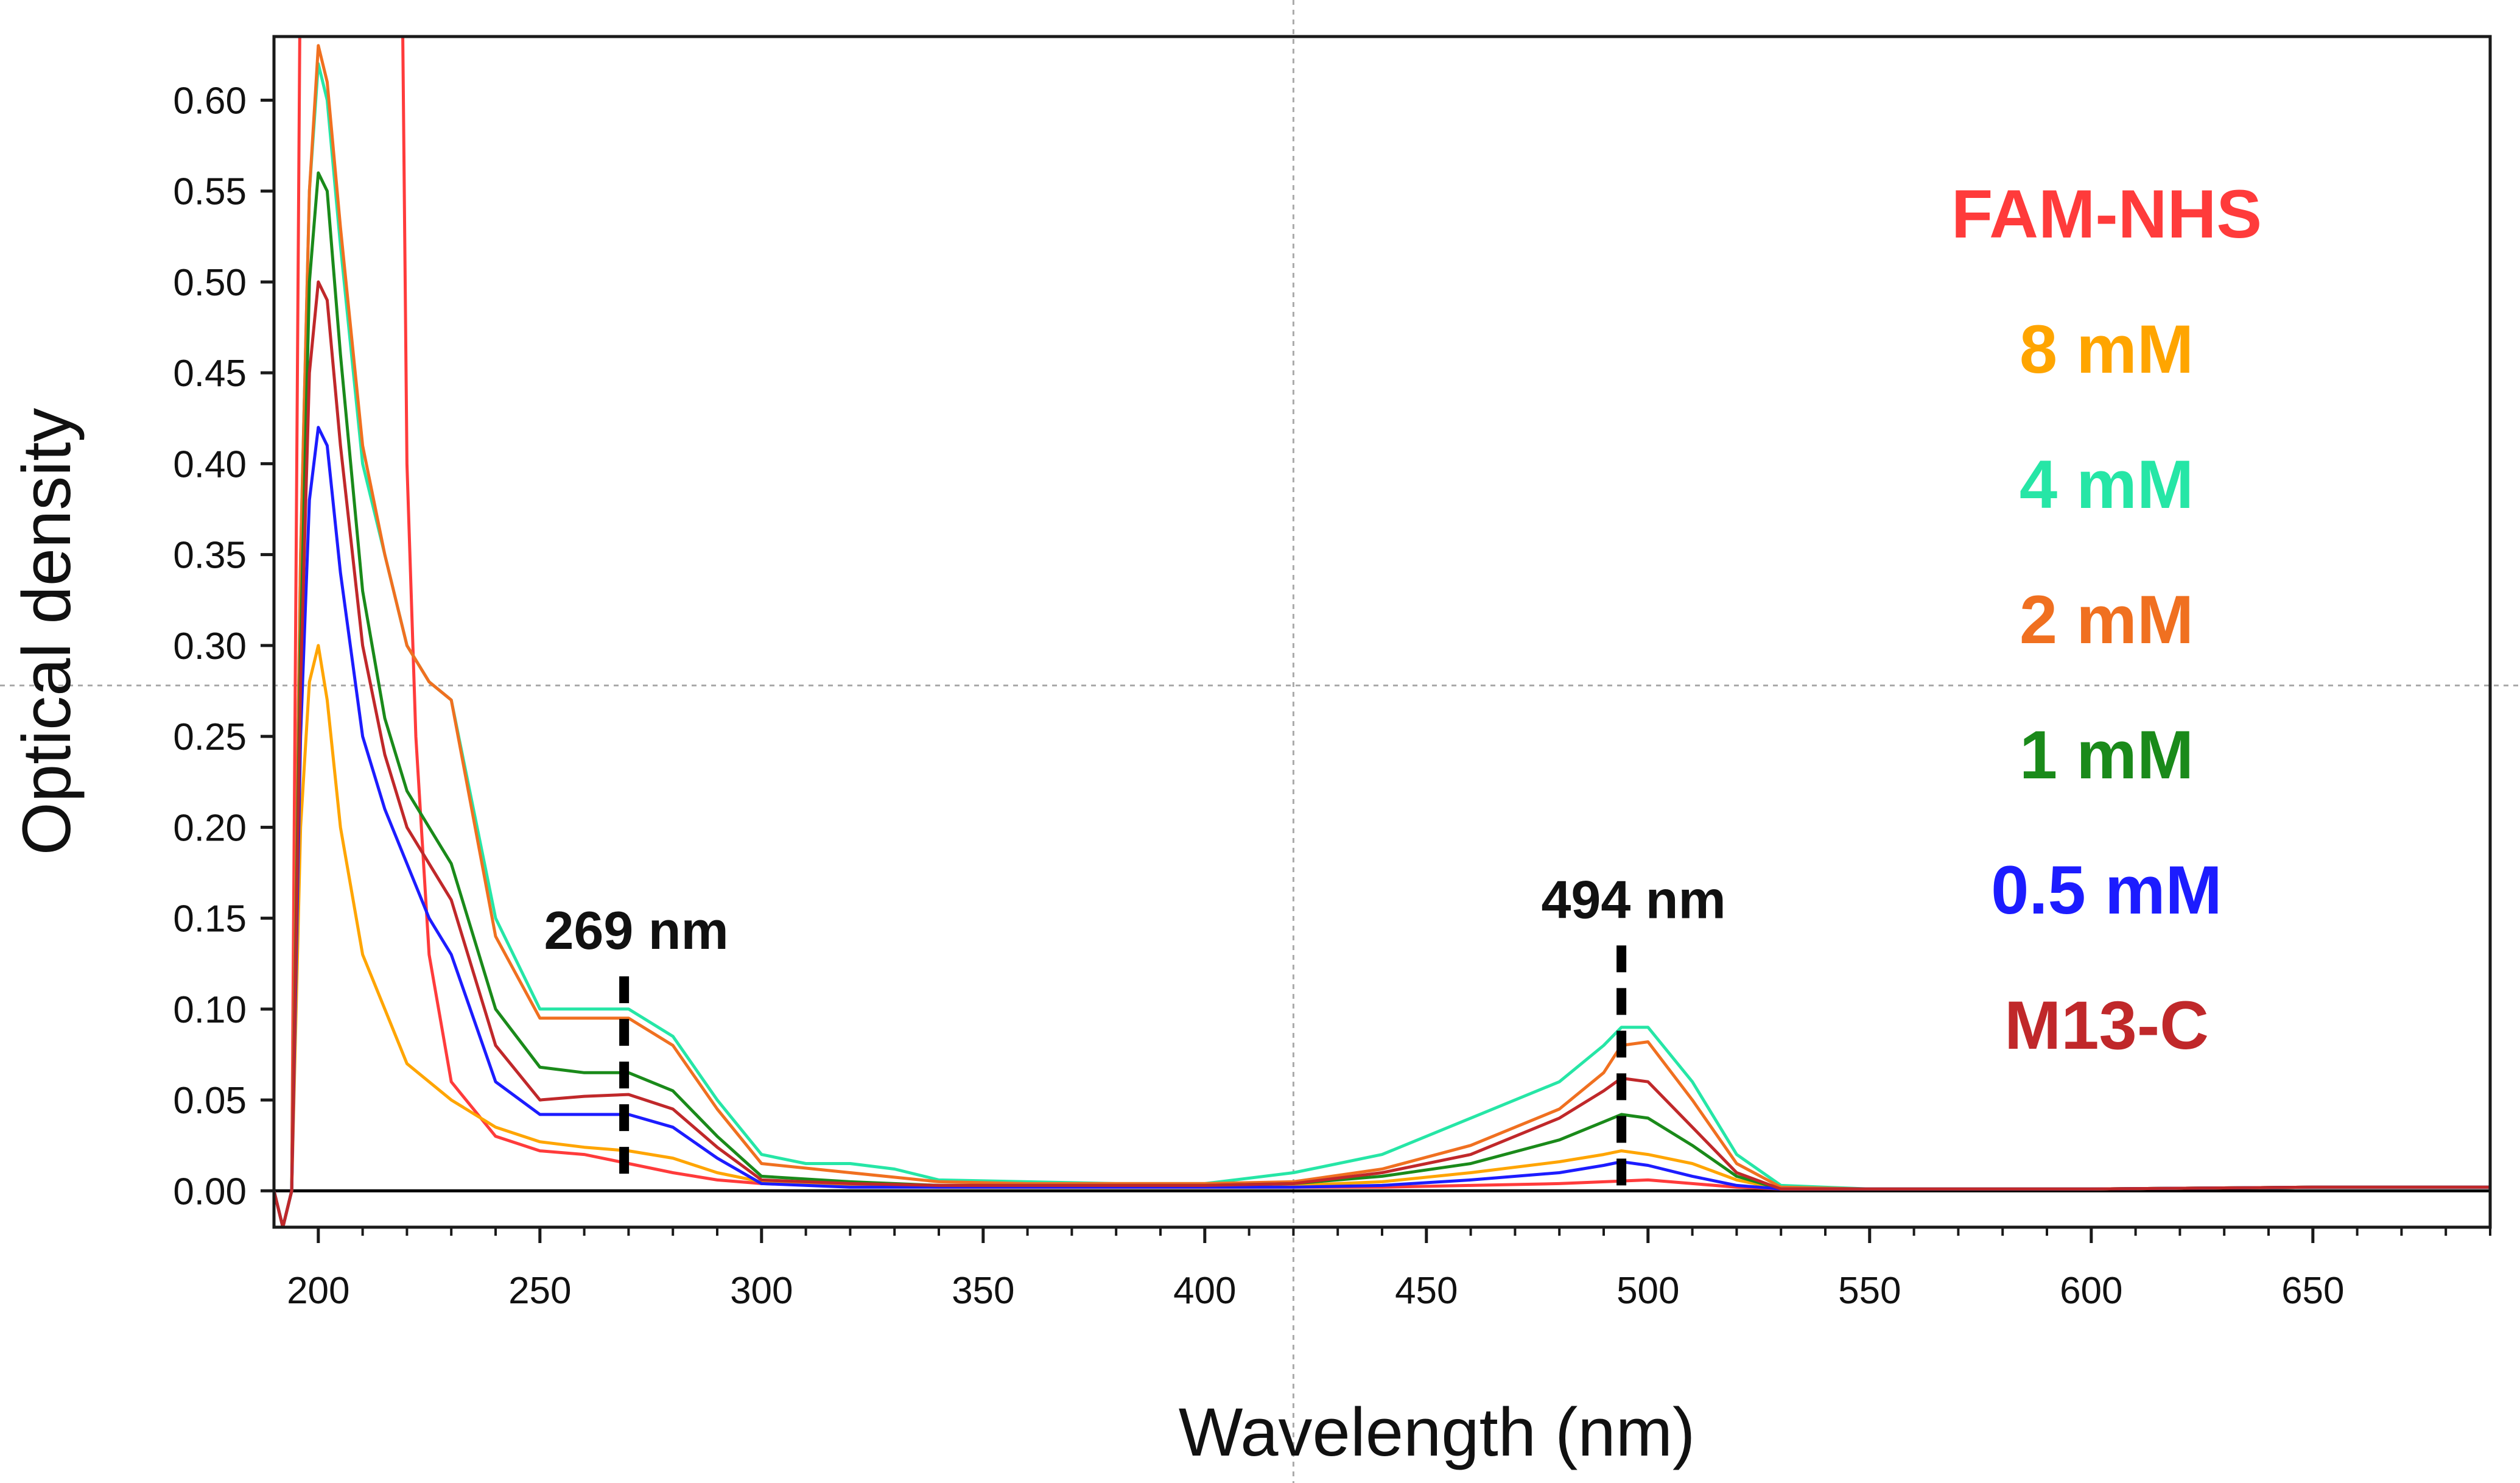 This screenshot has height=1483, width=2520. I want to click on y-tick-label: 0.55, so click(210, 192).